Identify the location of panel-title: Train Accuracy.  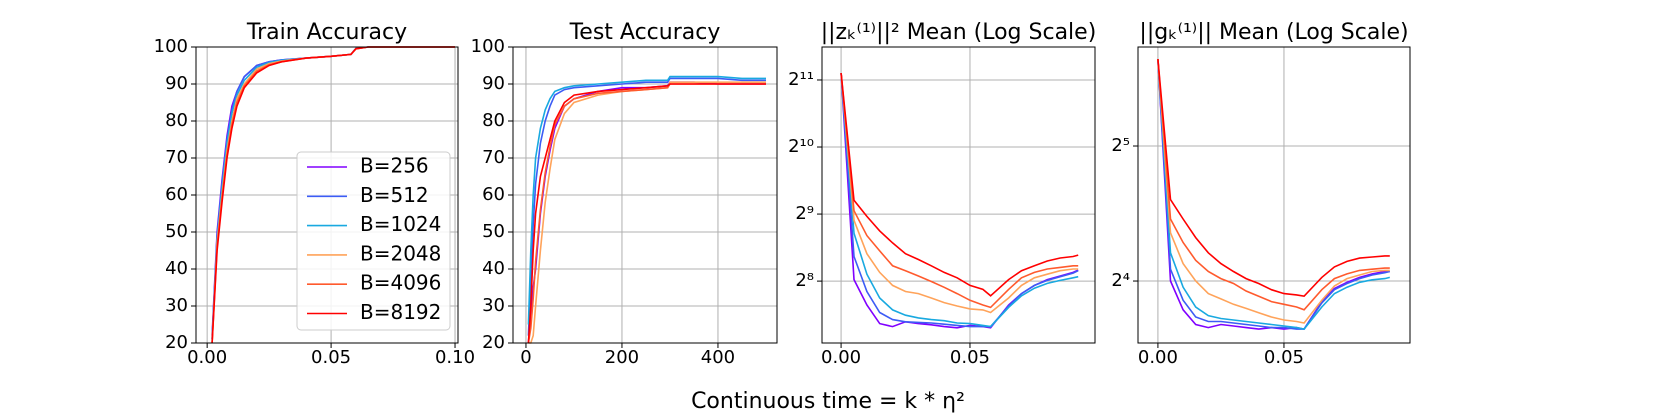
(326, 32).